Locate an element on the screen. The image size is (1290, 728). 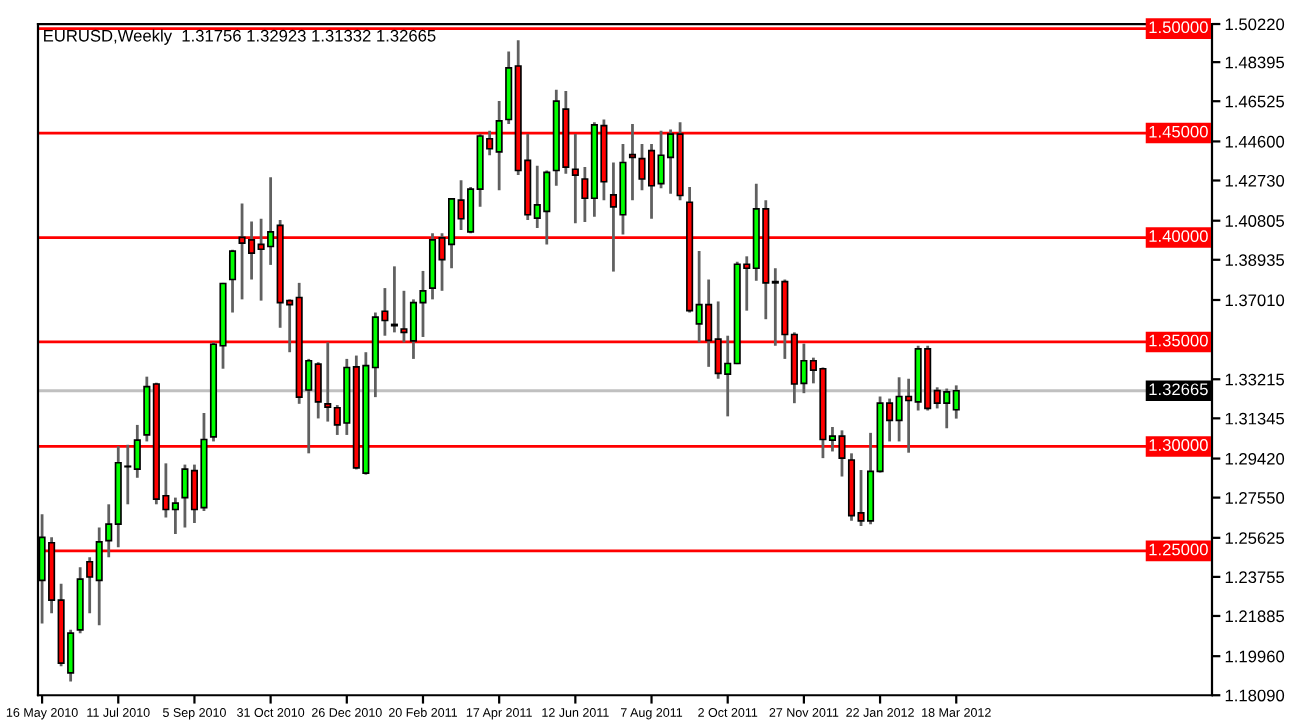
y-tick-label: 1.40805 is located at coordinates (1255, 221).